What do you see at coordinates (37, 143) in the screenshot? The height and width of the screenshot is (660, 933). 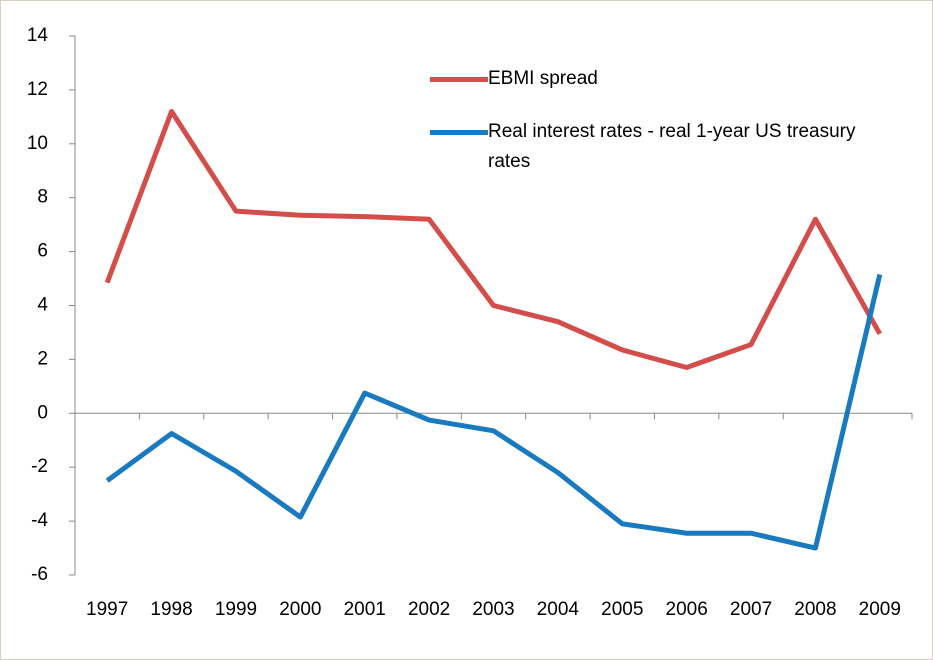 I see `y-tick-label: 10` at bounding box center [37, 143].